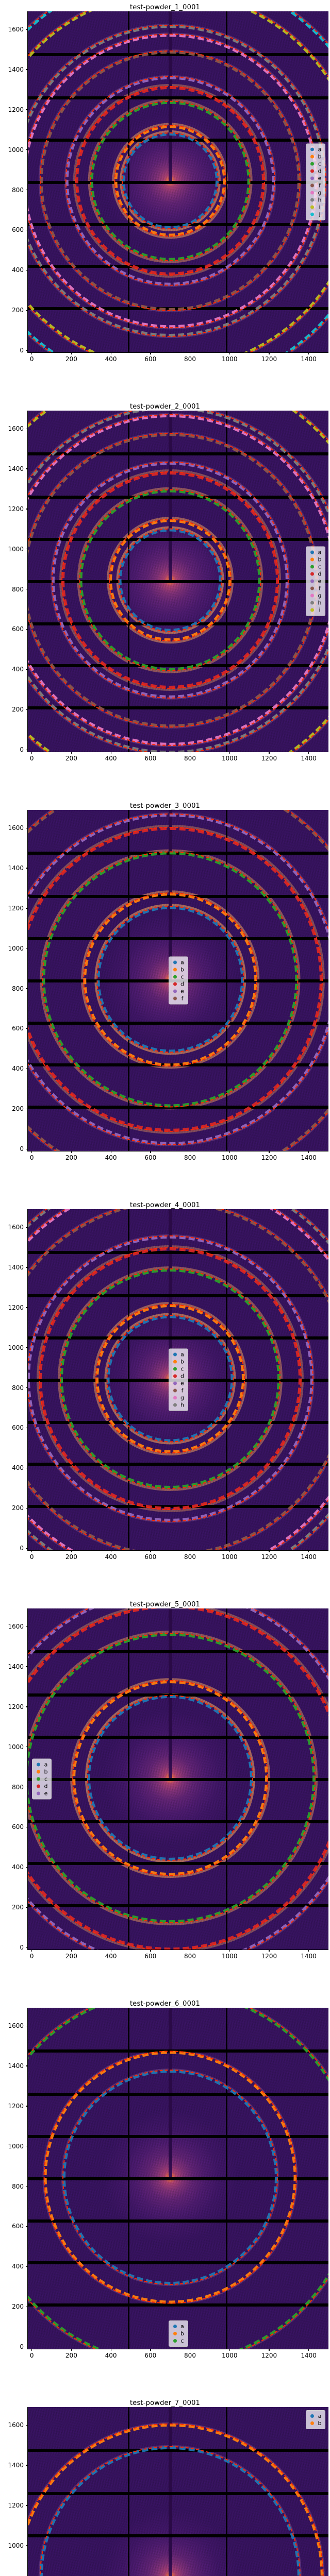 The width and height of the screenshot is (330, 2576). Describe the element at coordinates (320, 214) in the screenshot. I see `legend-label: j` at that location.